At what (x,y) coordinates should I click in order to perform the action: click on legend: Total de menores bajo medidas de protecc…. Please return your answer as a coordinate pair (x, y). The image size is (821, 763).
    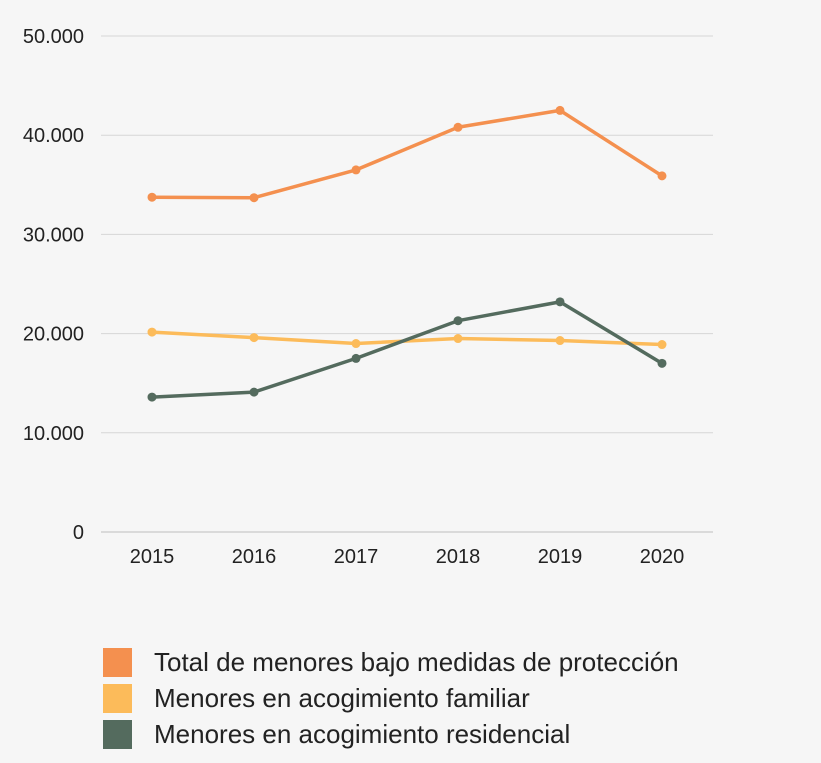
    Looking at the image, I should click on (391, 698).